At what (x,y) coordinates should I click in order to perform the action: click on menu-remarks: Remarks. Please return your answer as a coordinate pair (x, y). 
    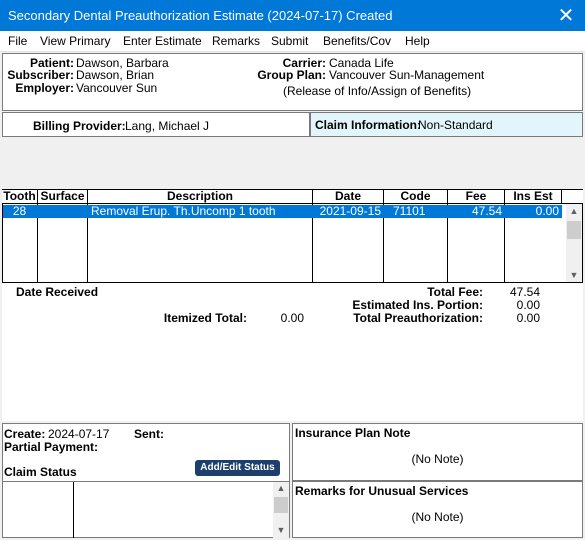
    Looking at the image, I should click on (236, 41).